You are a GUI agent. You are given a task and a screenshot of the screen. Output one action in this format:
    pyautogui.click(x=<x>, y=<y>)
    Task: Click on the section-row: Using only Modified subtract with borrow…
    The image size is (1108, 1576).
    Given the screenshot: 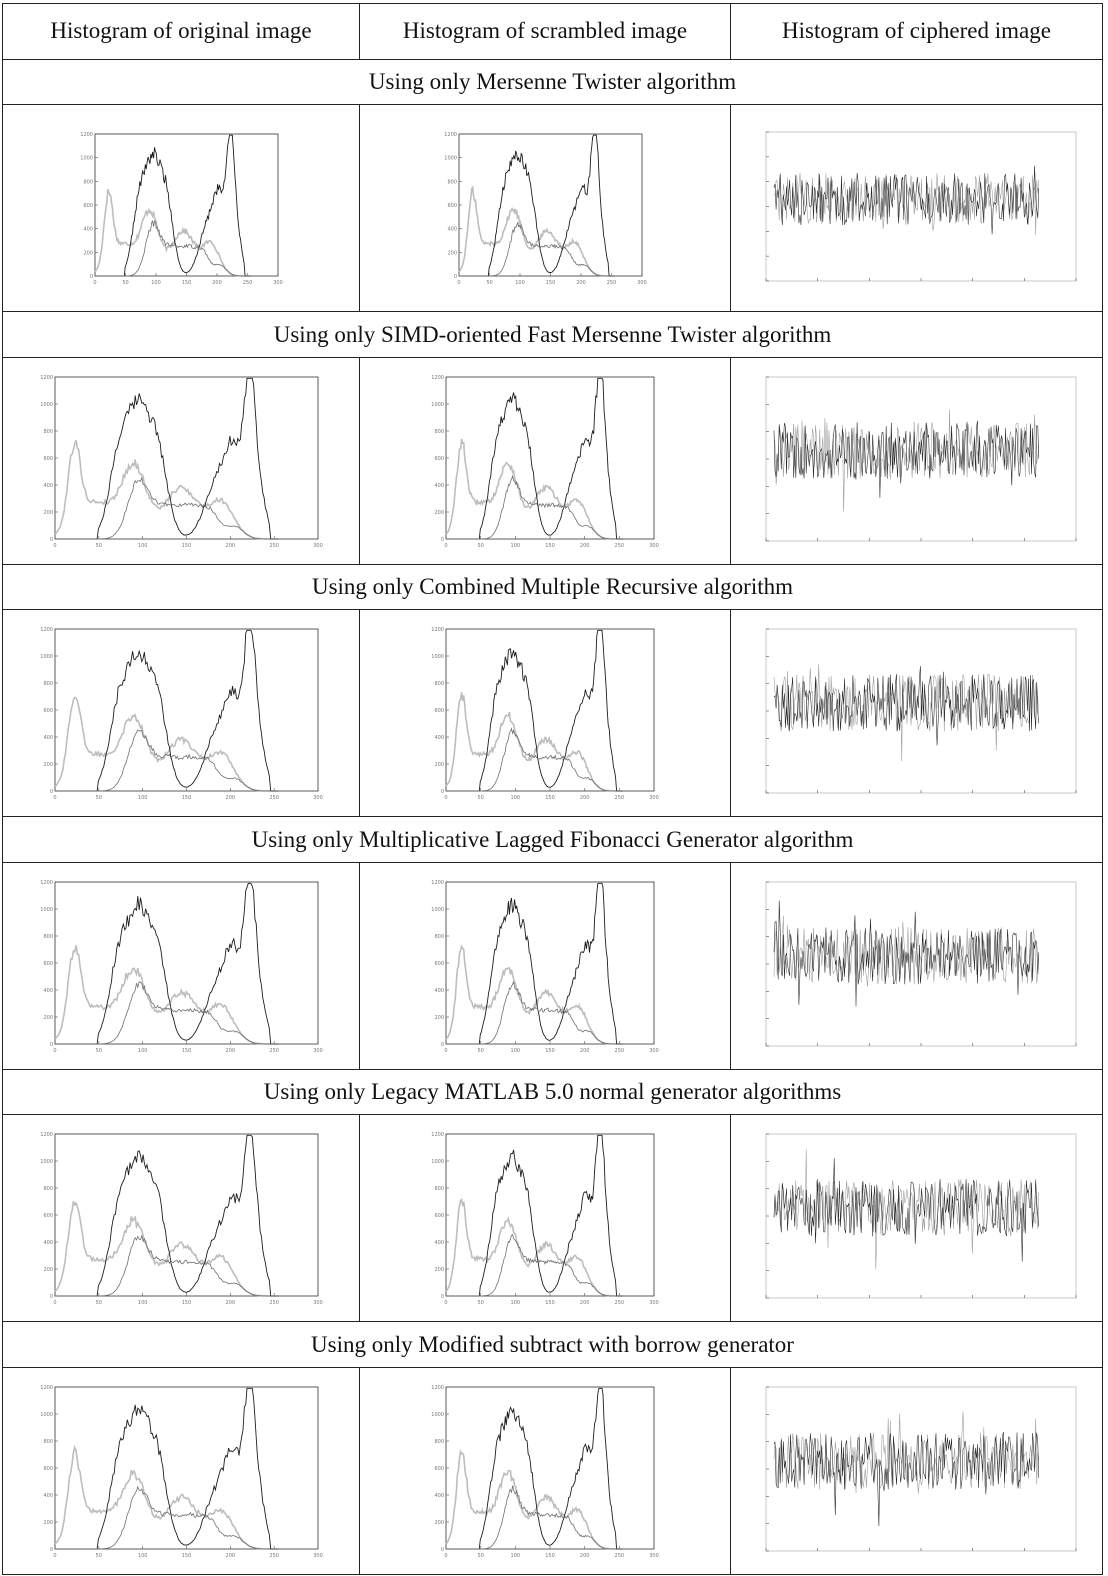 What is the action you would take?
    pyautogui.click(x=552, y=1344)
    